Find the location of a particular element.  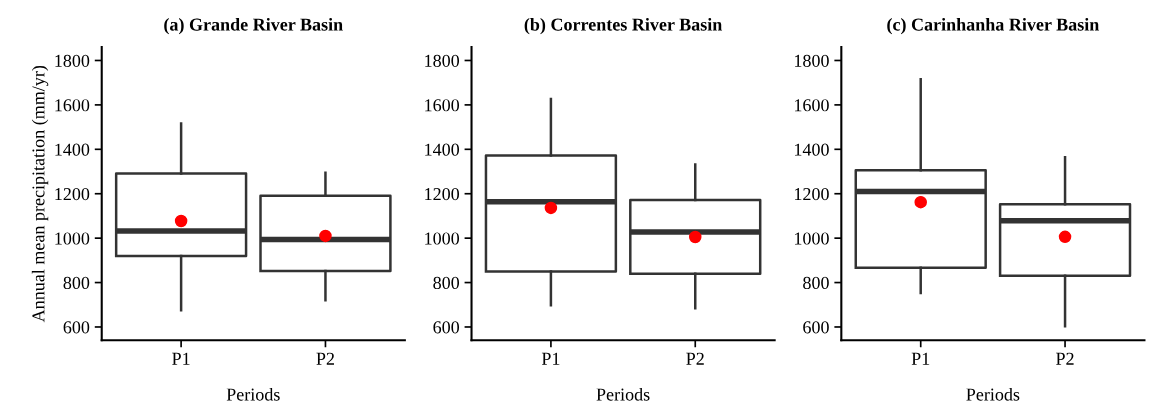

chart-title: (a) Grande River Basin is located at coordinates (253, 26).